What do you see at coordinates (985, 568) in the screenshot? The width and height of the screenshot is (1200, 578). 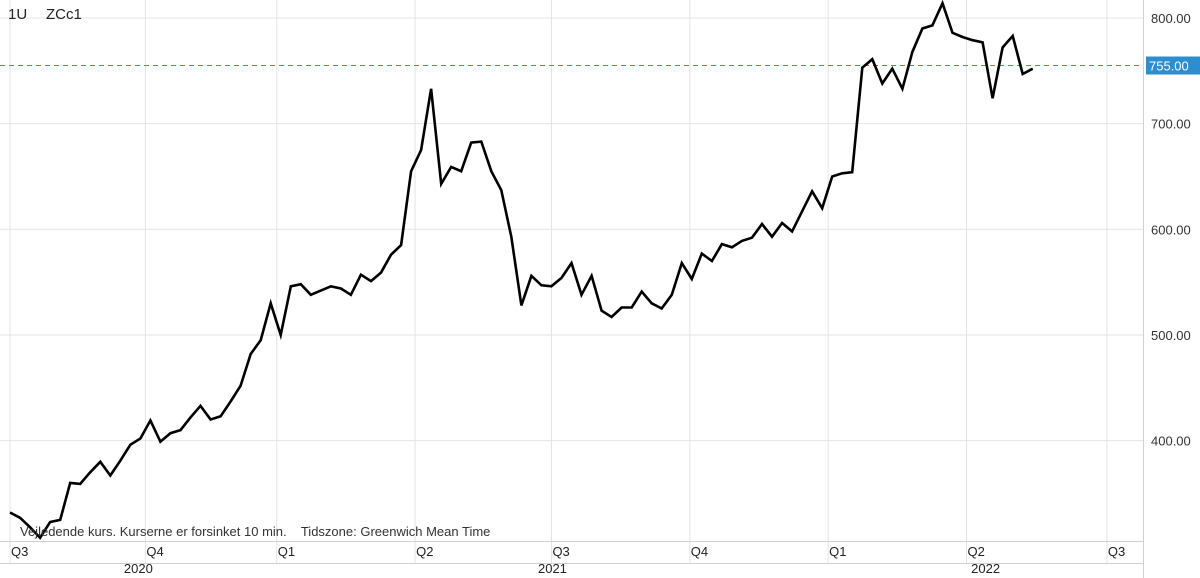 I see `year-label: 2022` at bounding box center [985, 568].